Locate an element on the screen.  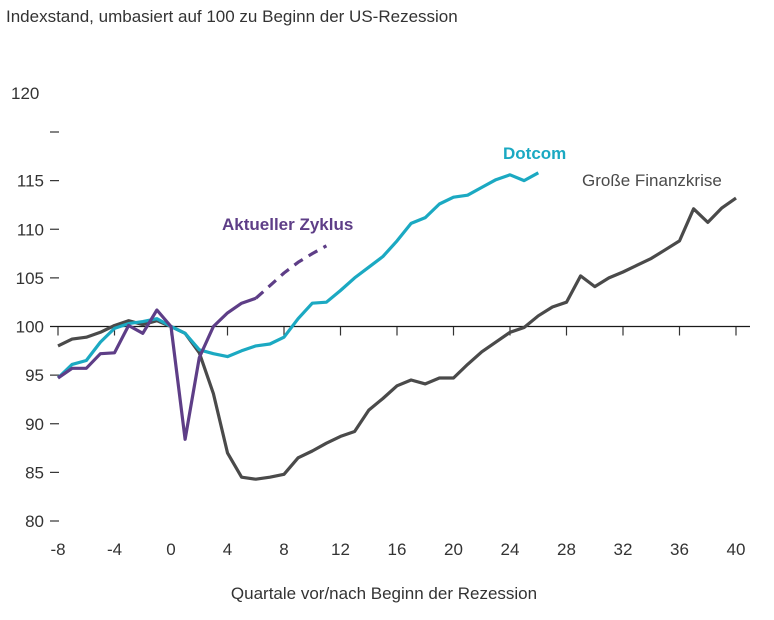
x-tick-label: 8 is located at coordinates (283, 549).